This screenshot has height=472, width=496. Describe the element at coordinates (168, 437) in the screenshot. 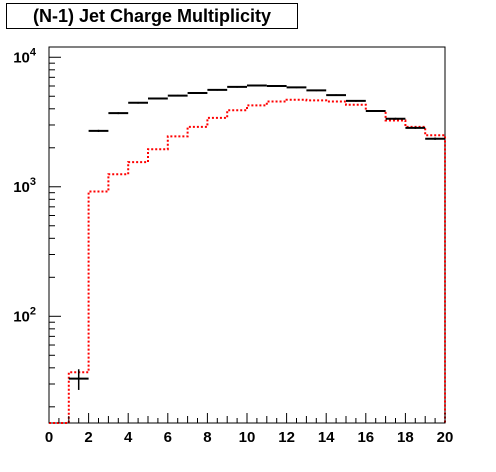

I see `x-tick-label: 6` at that location.